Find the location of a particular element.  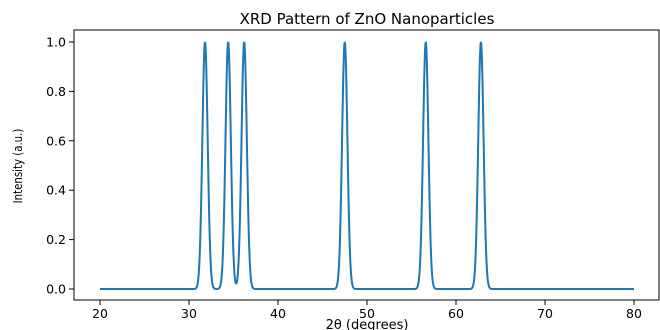

x-tick-label: 70 is located at coordinates (545, 313).